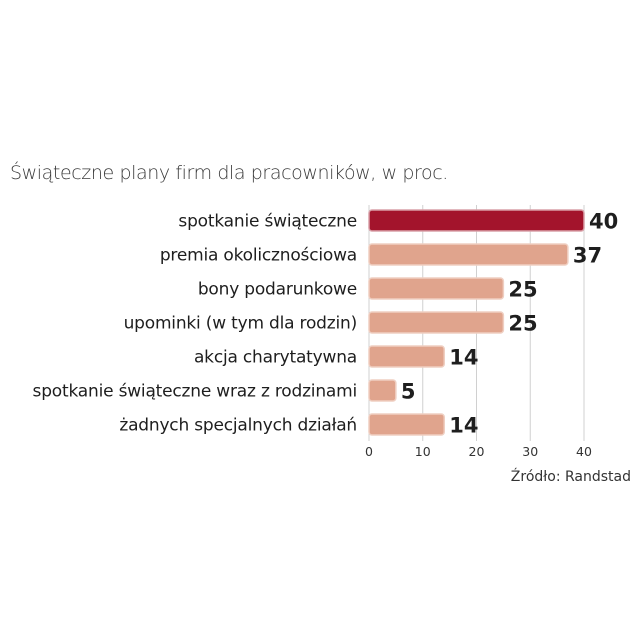 This screenshot has height=640, width=640. I want to click on category-label: upominki (w tym dla rodzin), so click(240, 324).